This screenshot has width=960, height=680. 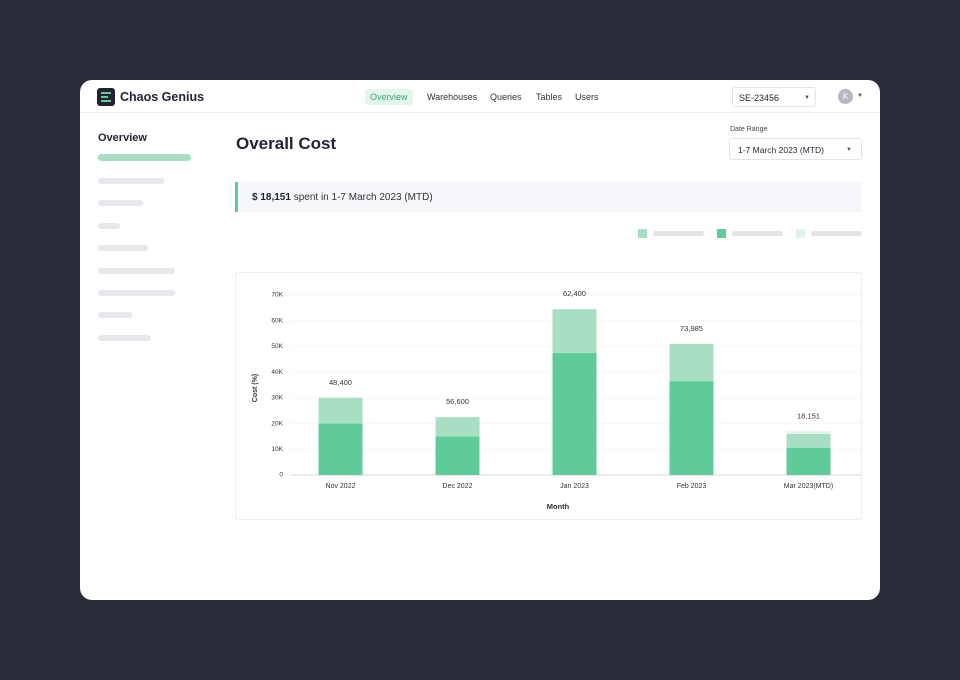 I want to click on cost-banner: $ 18,151 spent in 1-7 March 2023 (MTD), so click(x=548, y=197).